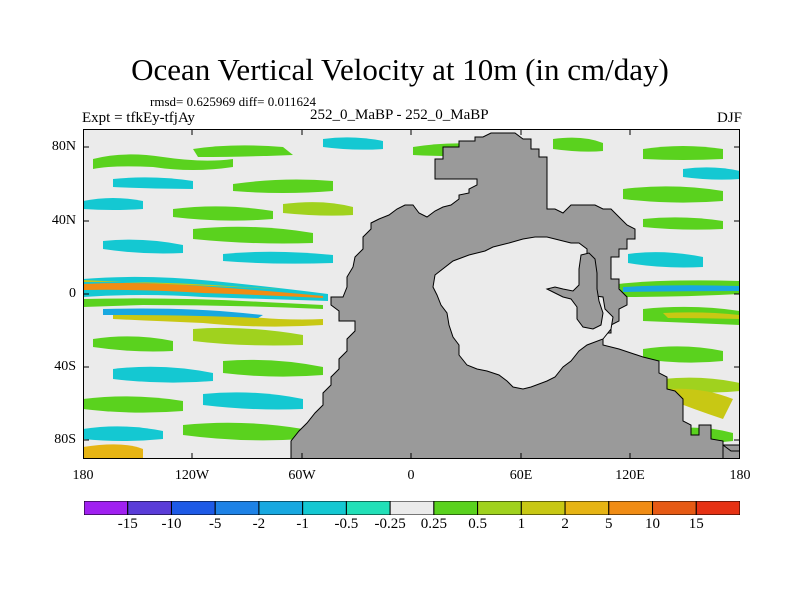 Image resolution: width=800 pixels, height=600 pixels. Describe the element at coordinates (729, 118) in the screenshot. I see `season-label: DJF` at that location.